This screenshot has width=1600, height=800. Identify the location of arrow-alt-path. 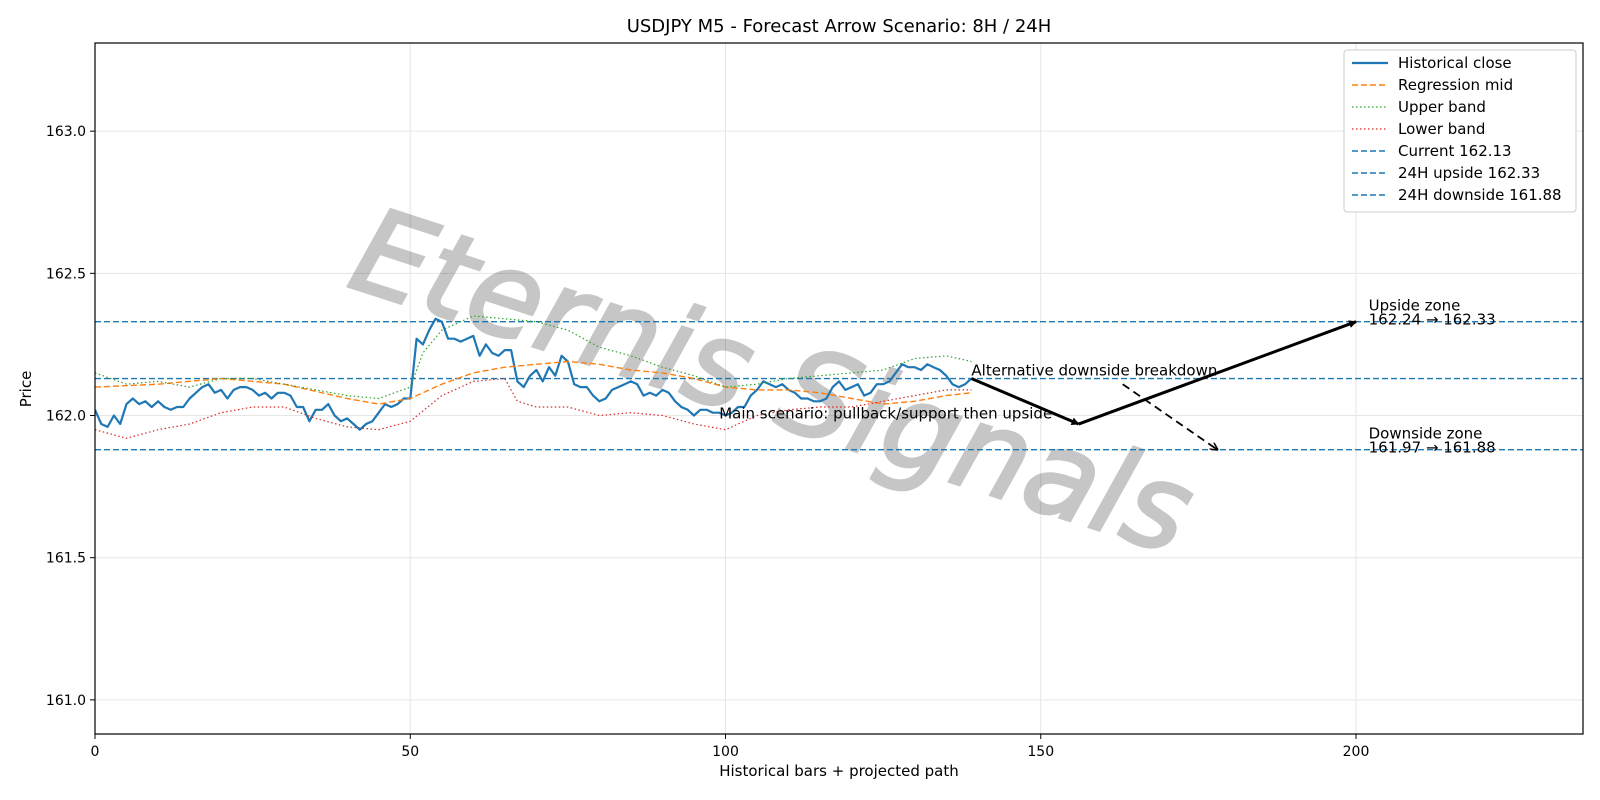
(1170, 416).